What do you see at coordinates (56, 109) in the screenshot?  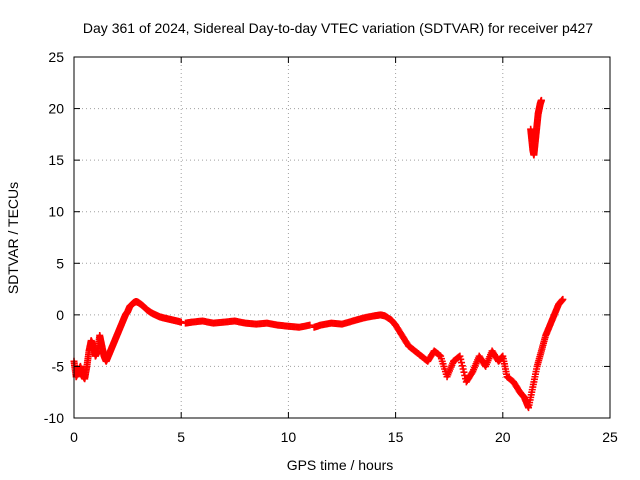 I see `y-tick-label: 20` at bounding box center [56, 109].